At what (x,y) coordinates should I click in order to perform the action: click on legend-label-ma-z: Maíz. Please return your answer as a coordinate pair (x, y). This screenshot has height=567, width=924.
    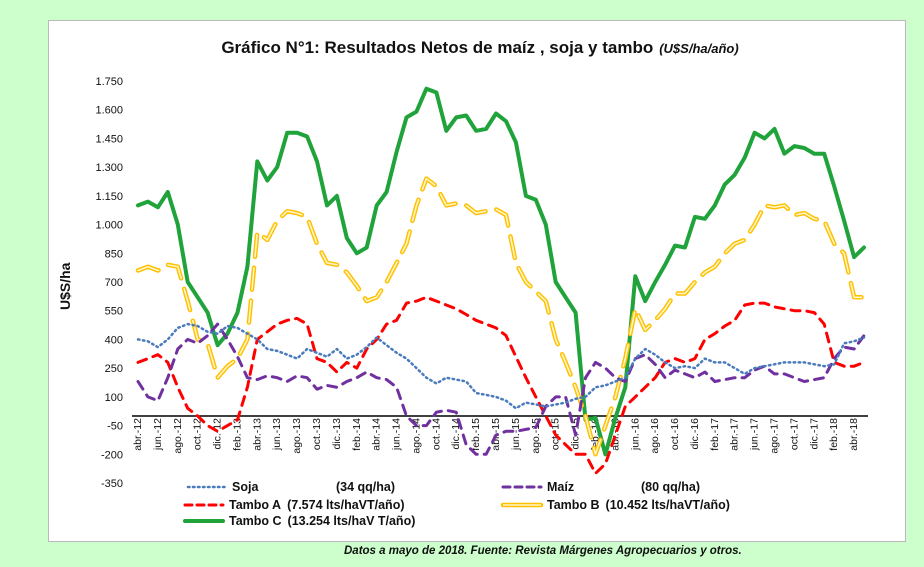
    Looking at the image, I should click on (560, 487).